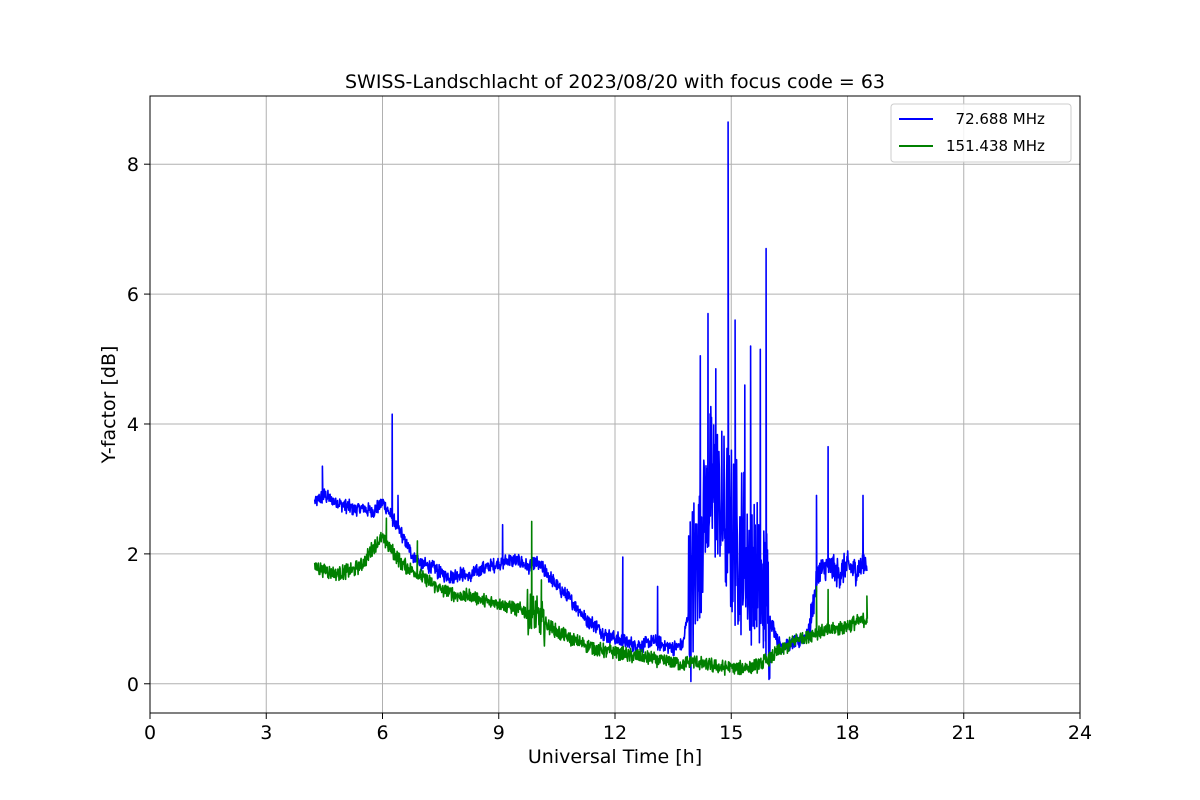 The width and height of the screenshot is (1200, 800). Describe the element at coordinates (133, 555) in the screenshot. I see `y-tick-label: 2` at that location.